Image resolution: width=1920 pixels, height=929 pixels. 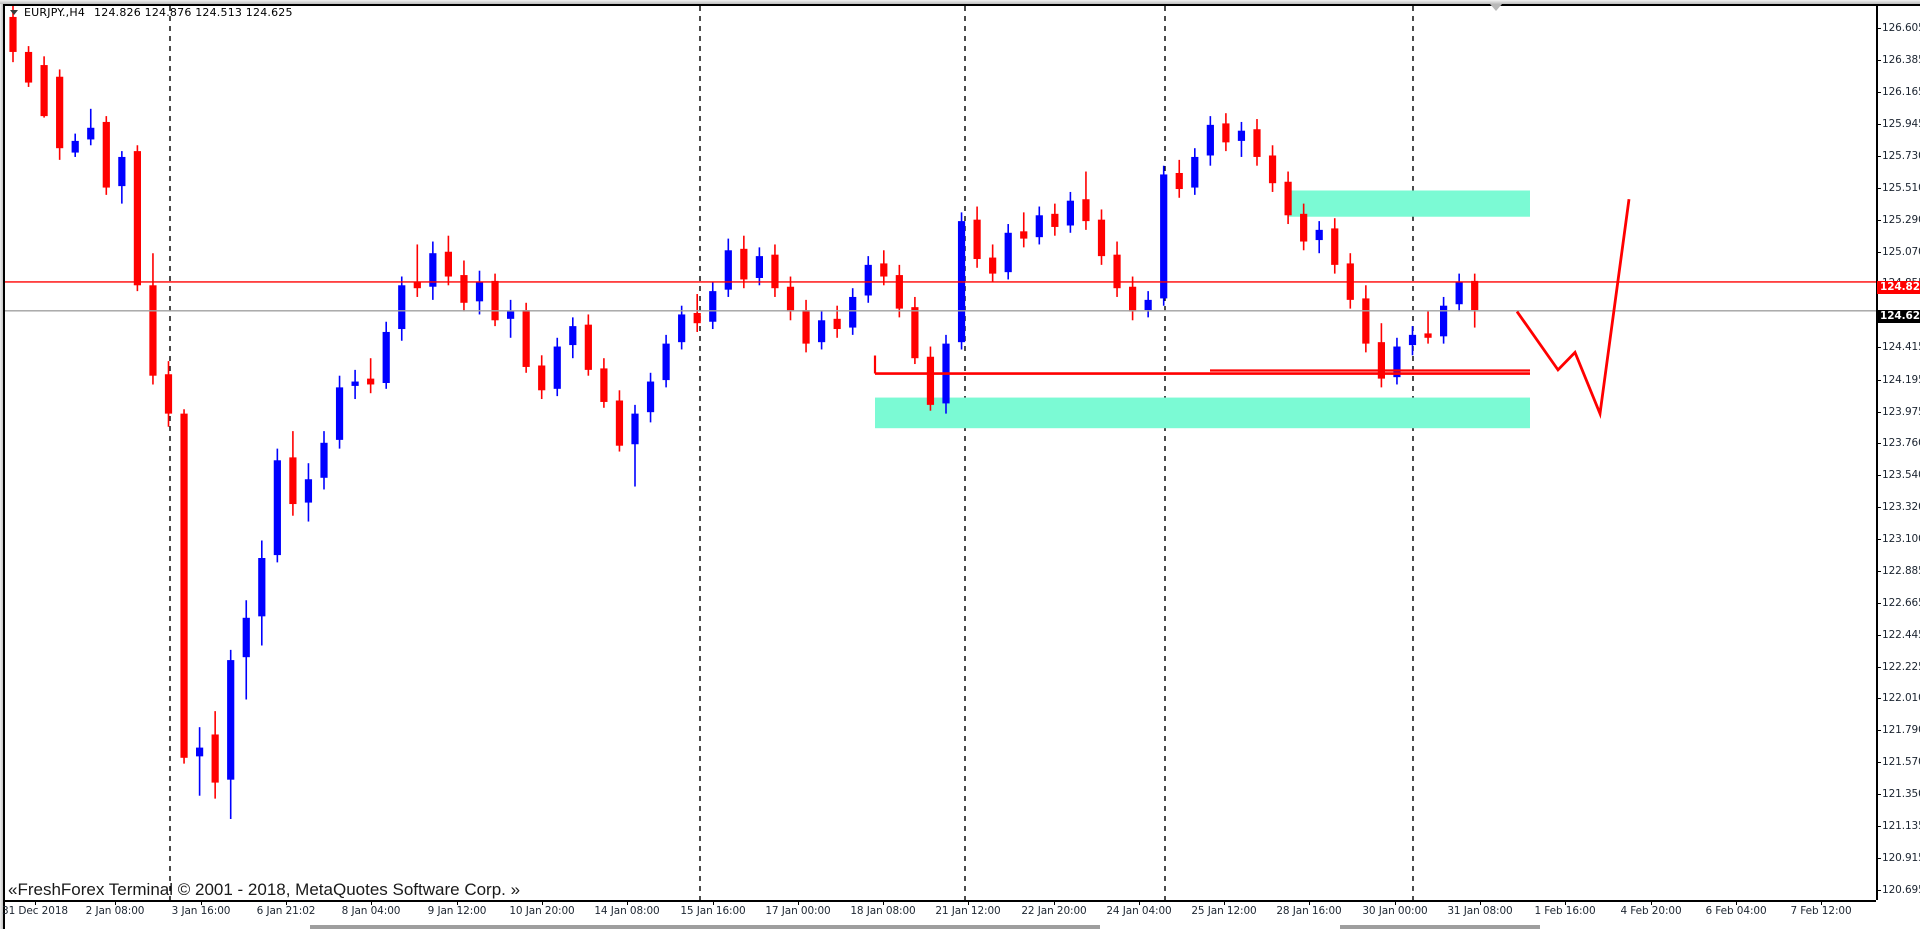 I want to click on price-projection-path, so click(x=1573, y=309).